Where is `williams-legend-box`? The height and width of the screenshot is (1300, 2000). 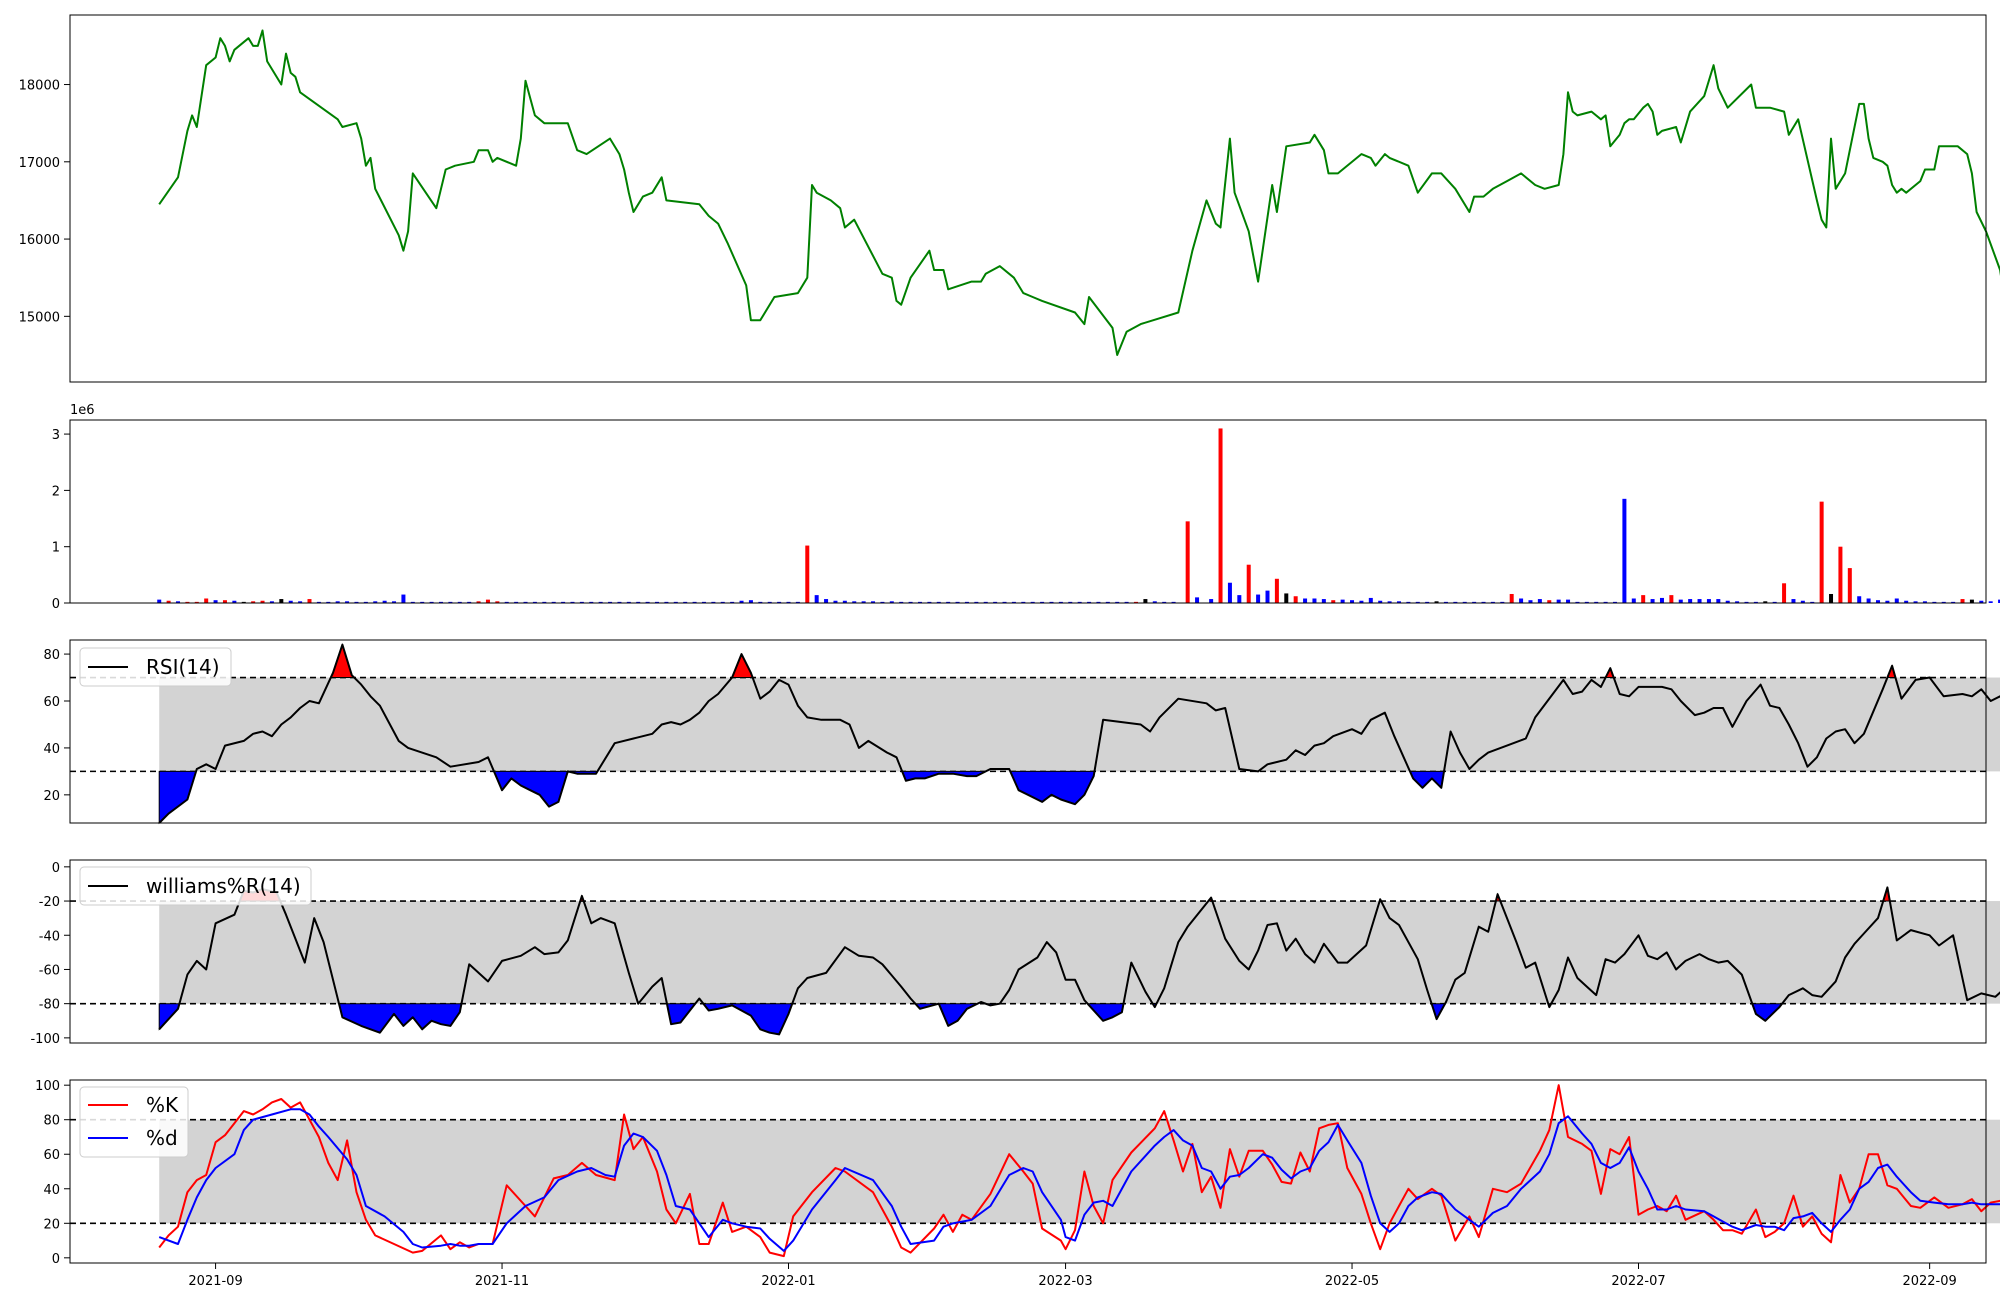 williams-legend-box is located at coordinates (195, 886).